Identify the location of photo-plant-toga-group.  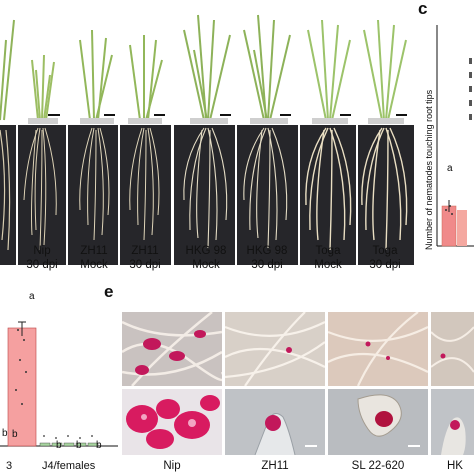
(357, 132).